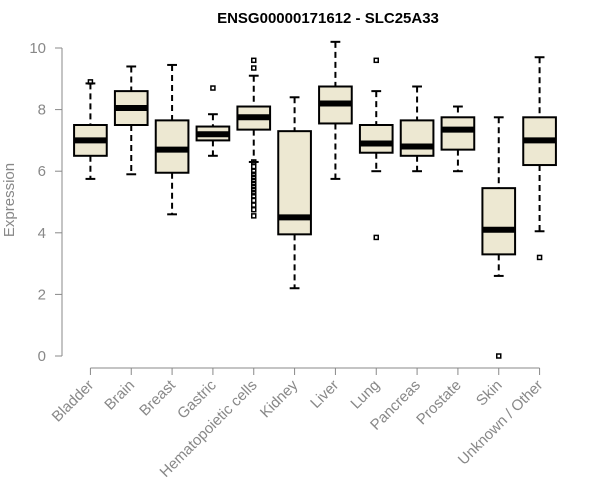 This screenshot has width=600, height=500. I want to click on y-tick-label: 6, so click(42, 171).